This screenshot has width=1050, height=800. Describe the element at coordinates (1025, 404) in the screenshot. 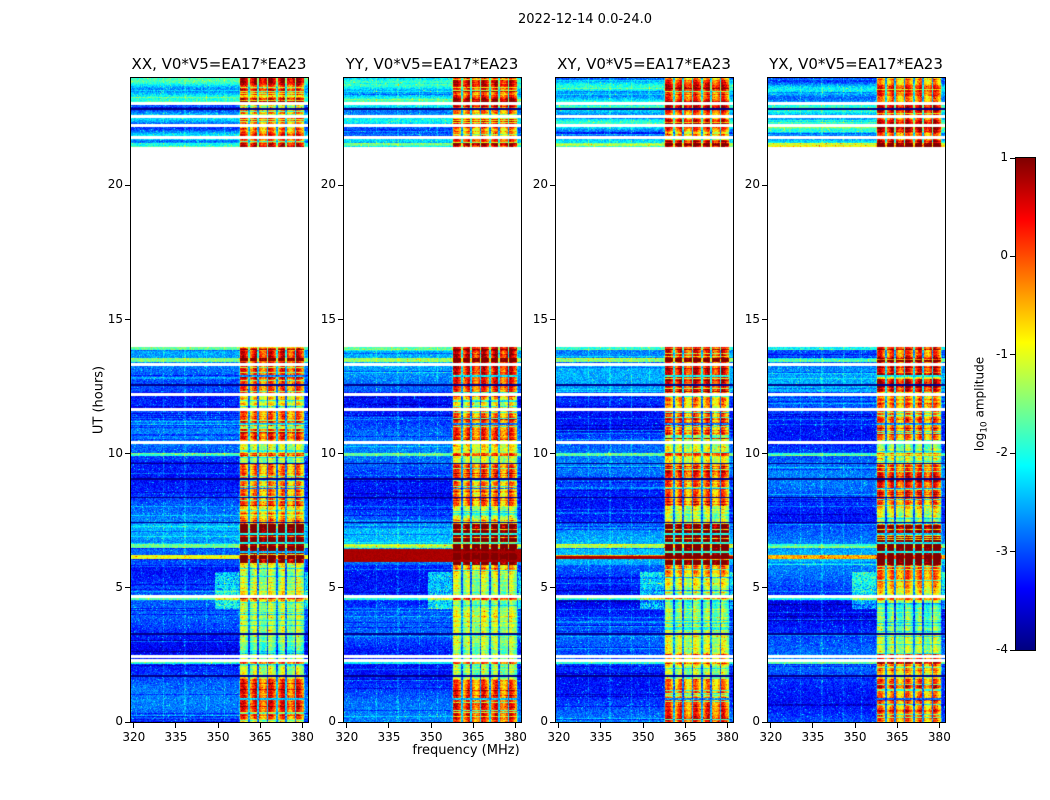

I see `colorbar` at that location.